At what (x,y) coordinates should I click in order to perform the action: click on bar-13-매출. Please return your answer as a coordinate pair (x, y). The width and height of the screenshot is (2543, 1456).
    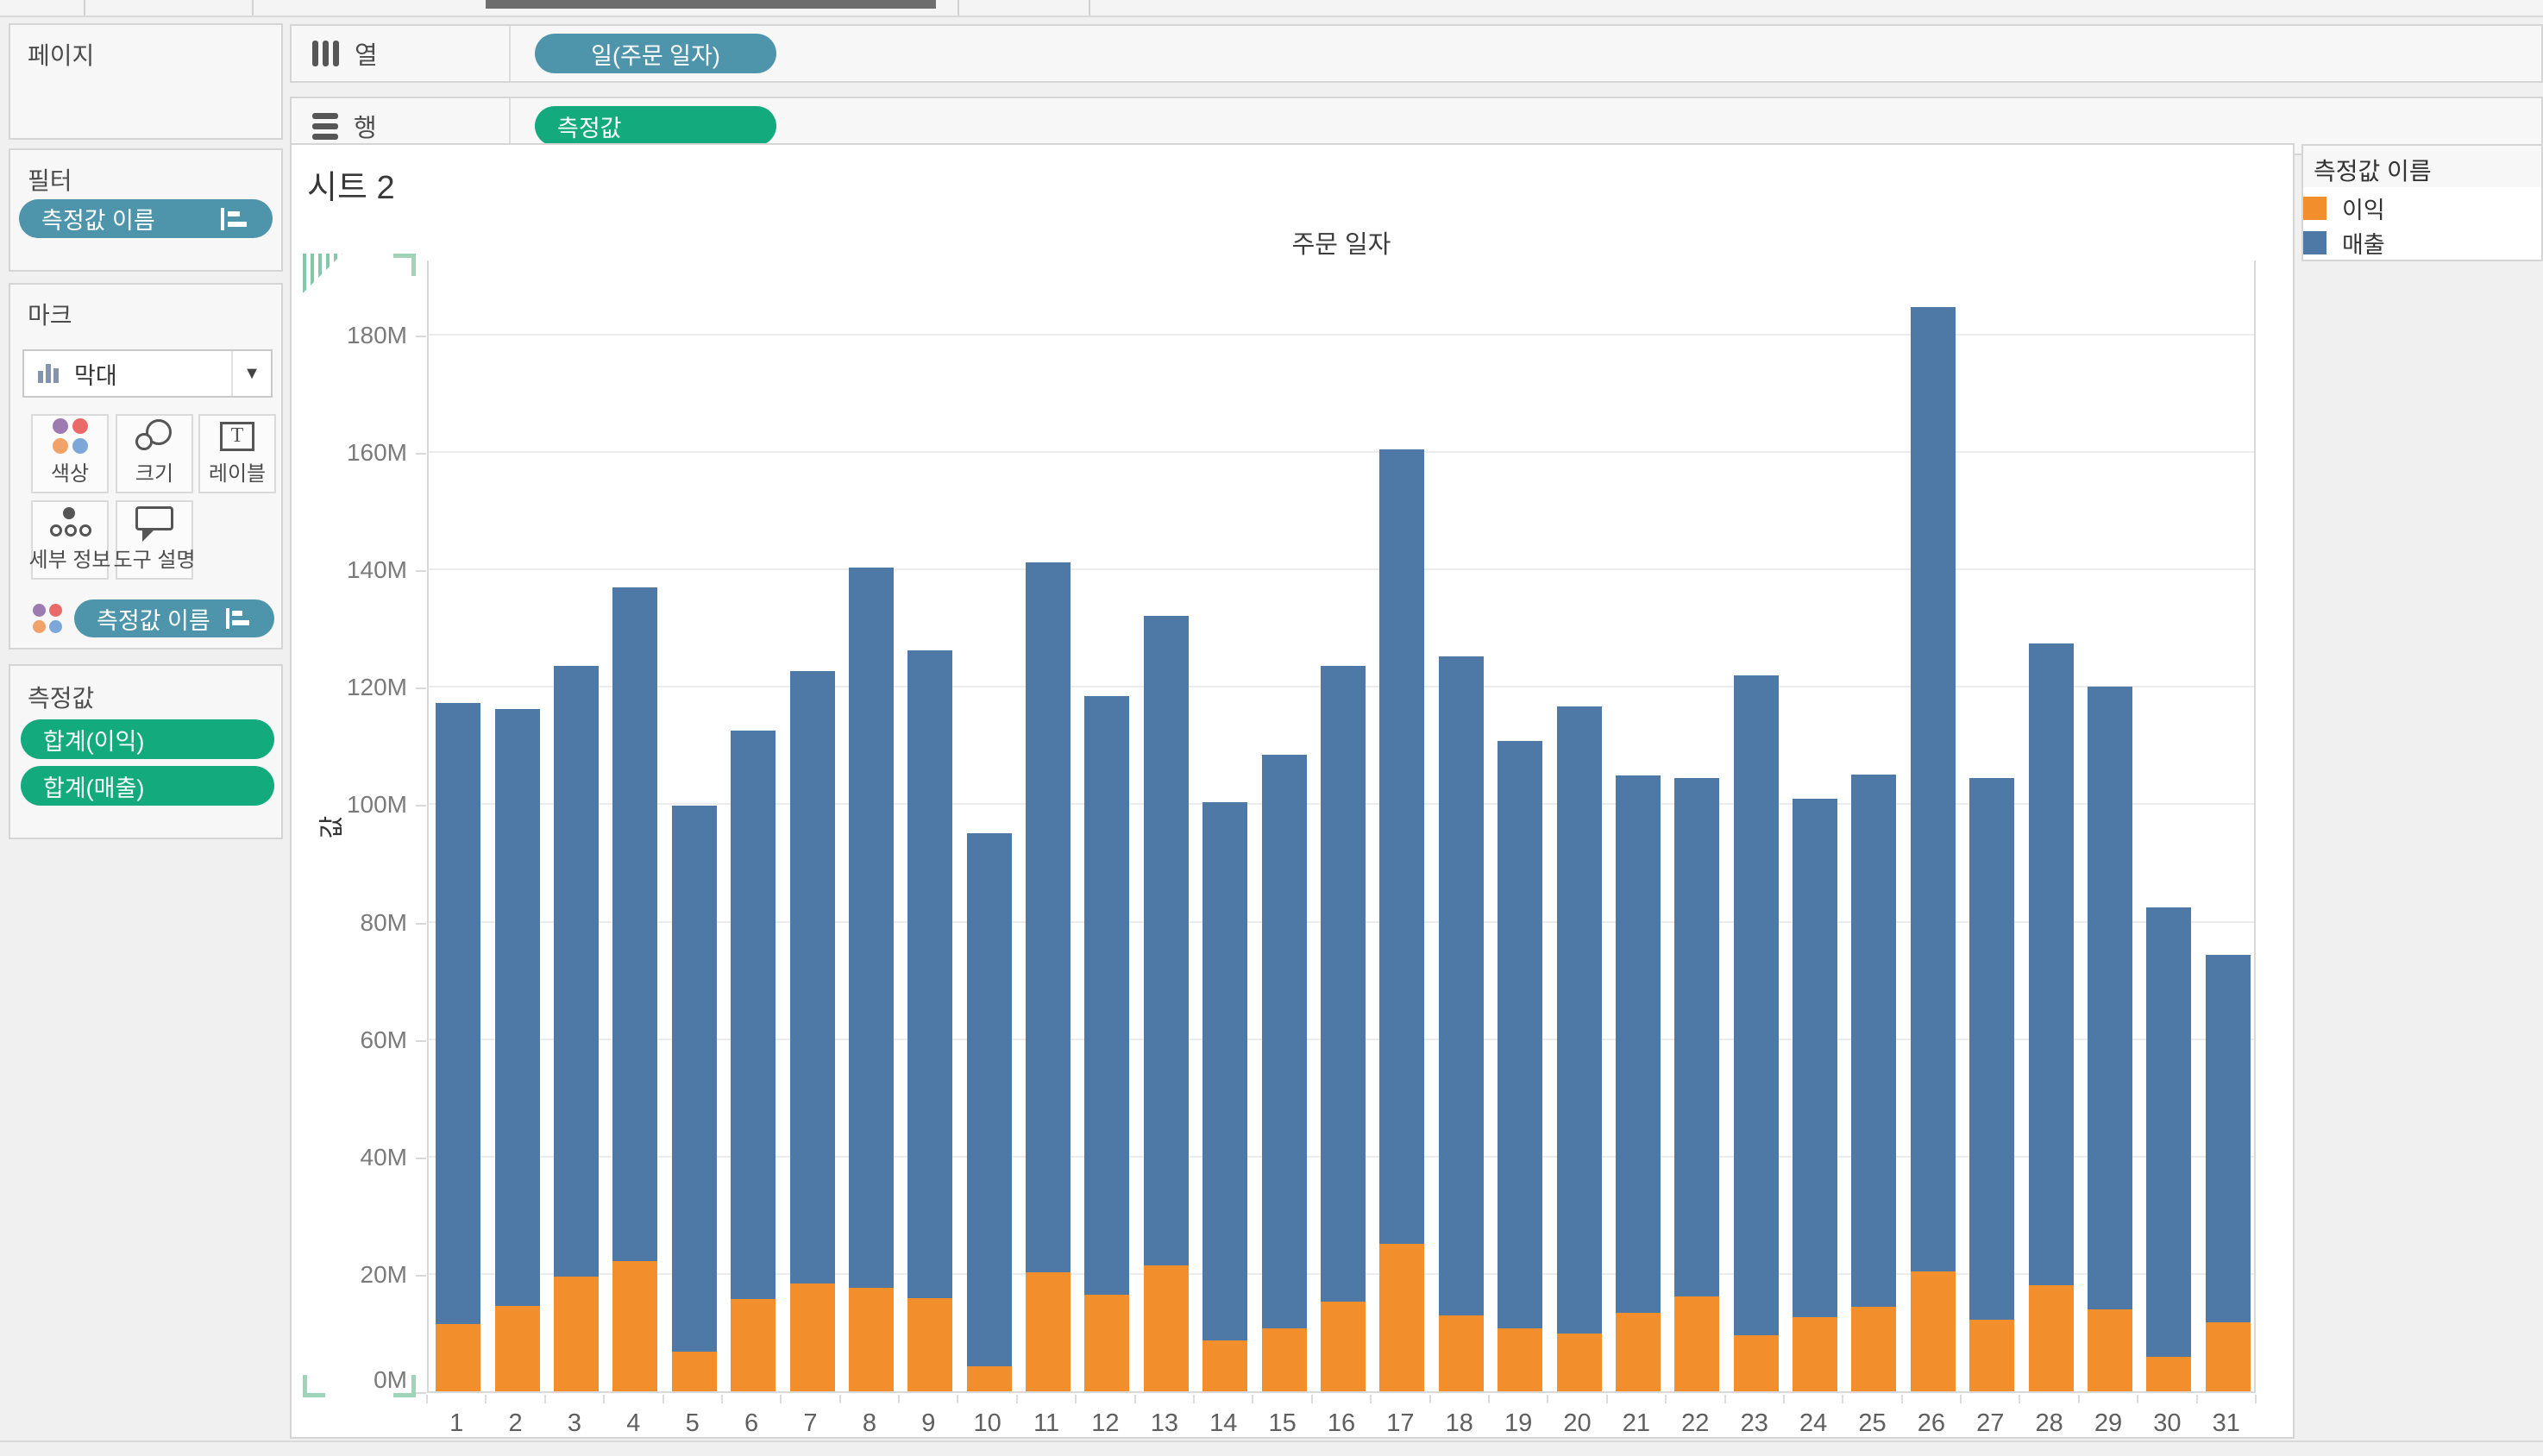
    Looking at the image, I should click on (1166, 940).